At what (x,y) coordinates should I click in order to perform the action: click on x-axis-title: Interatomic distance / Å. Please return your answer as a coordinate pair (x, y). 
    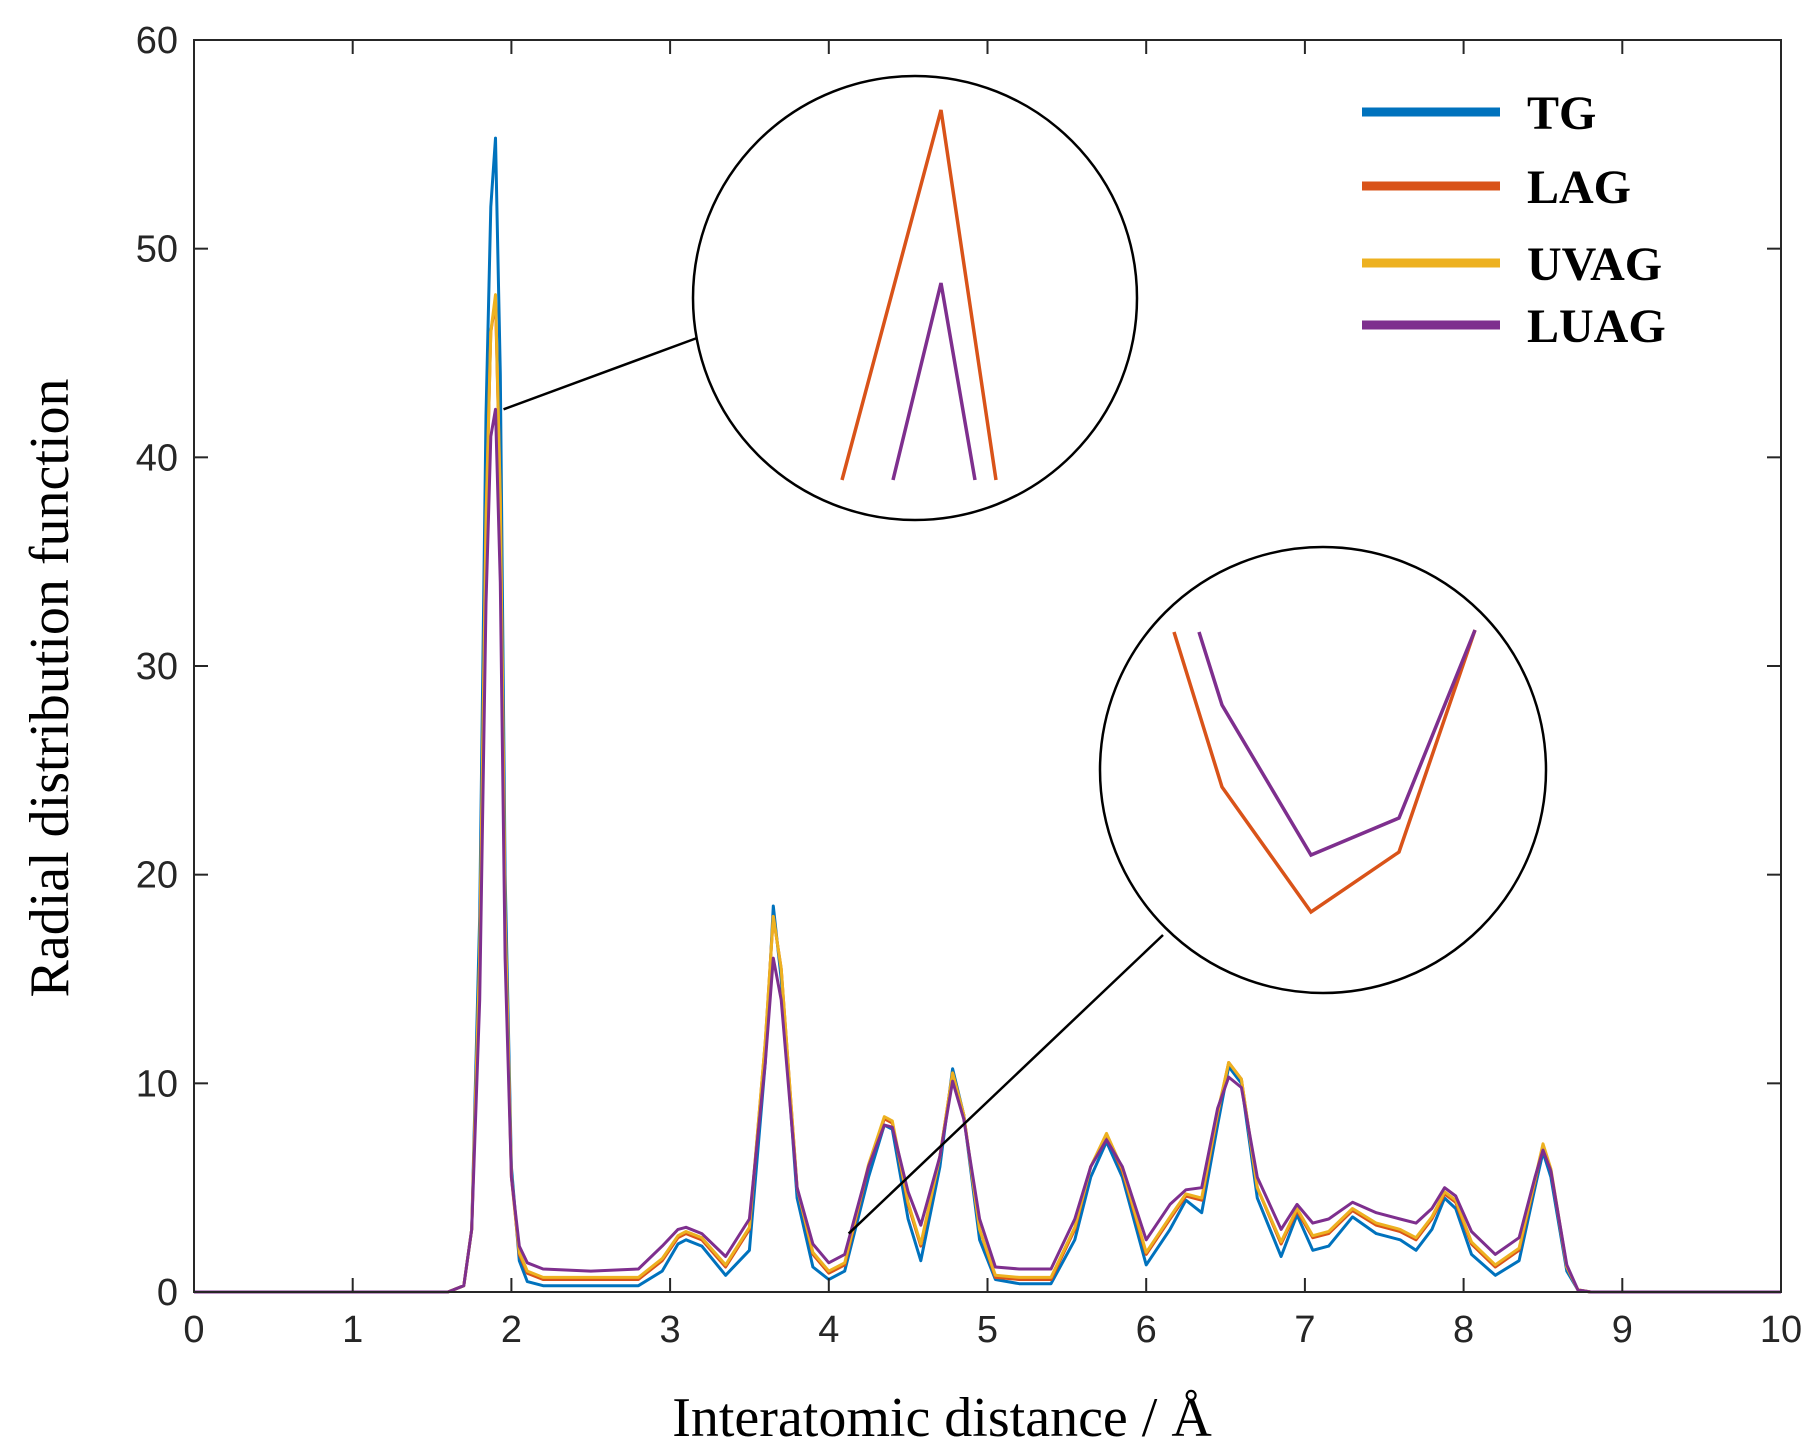
    Looking at the image, I should click on (942, 1418).